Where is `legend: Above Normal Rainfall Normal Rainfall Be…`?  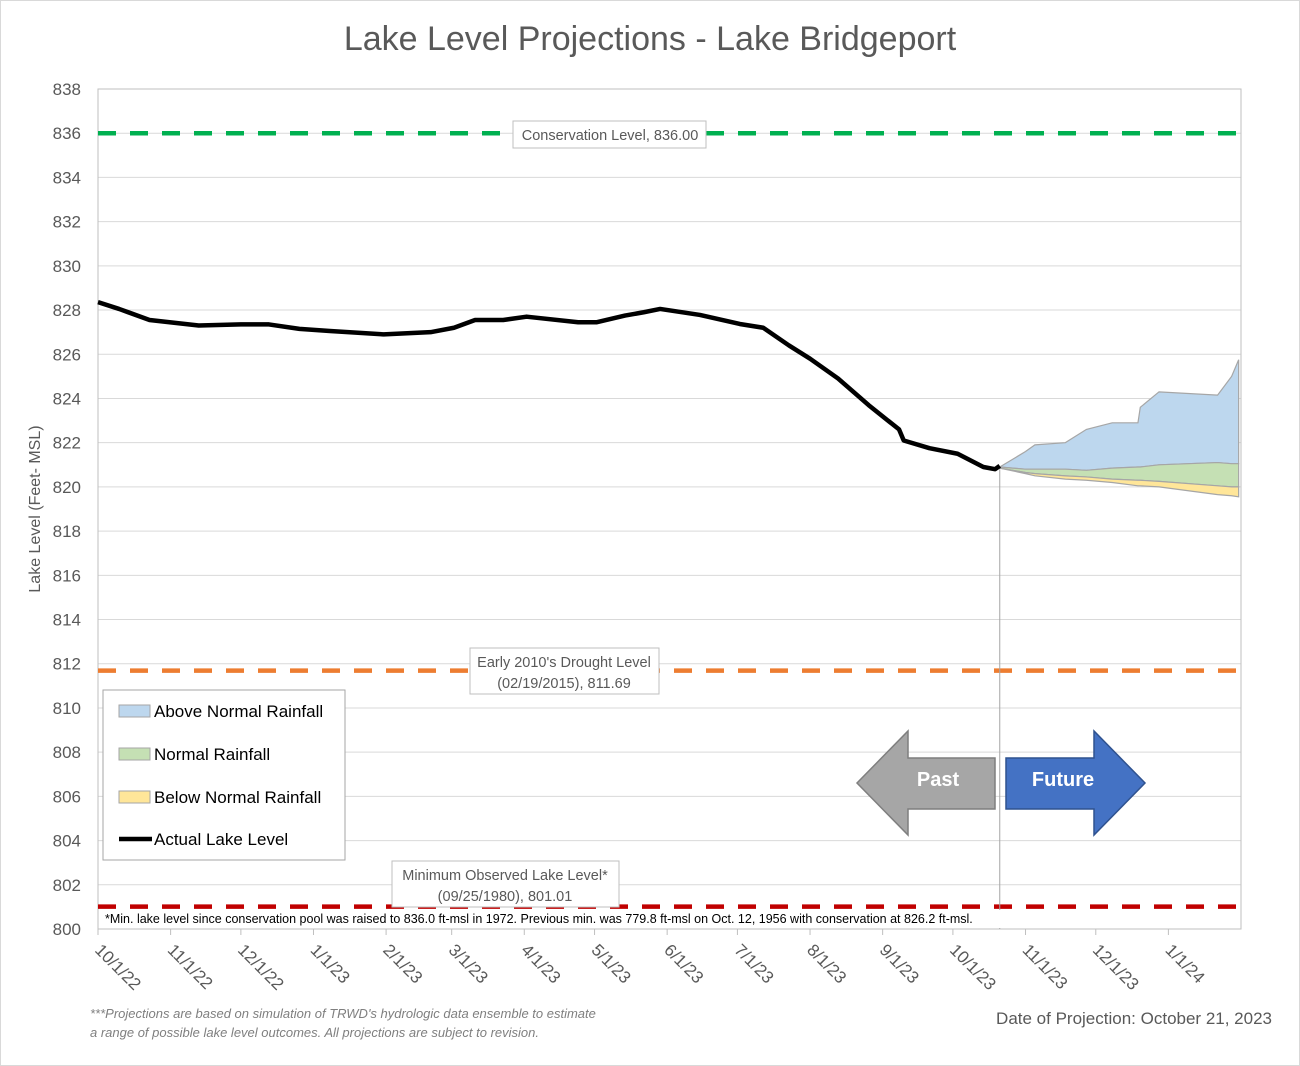
legend: Above Normal Rainfall Normal Rainfall Be… is located at coordinates (224, 775).